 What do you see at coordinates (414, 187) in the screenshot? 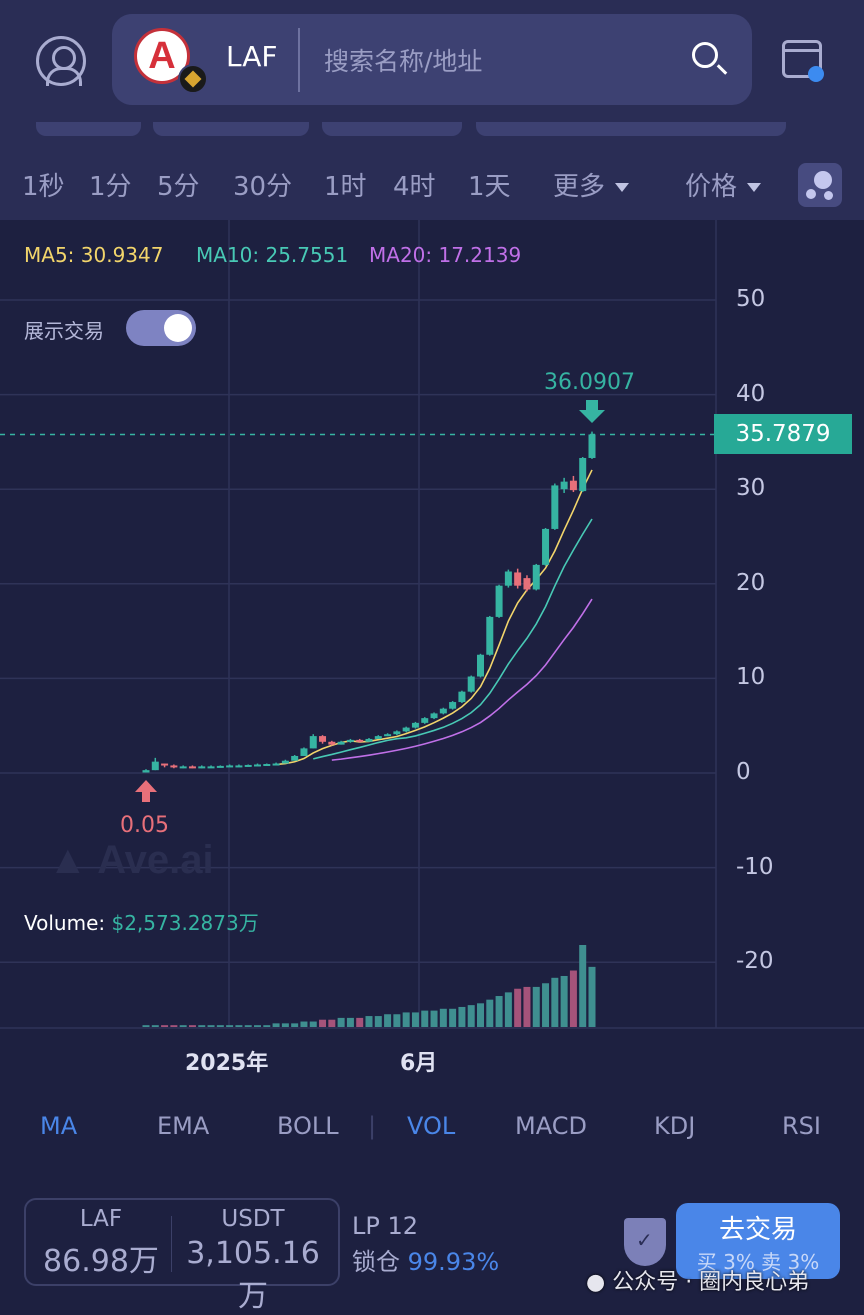
I see `timeframe-4h: 4时` at bounding box center [414, 187].